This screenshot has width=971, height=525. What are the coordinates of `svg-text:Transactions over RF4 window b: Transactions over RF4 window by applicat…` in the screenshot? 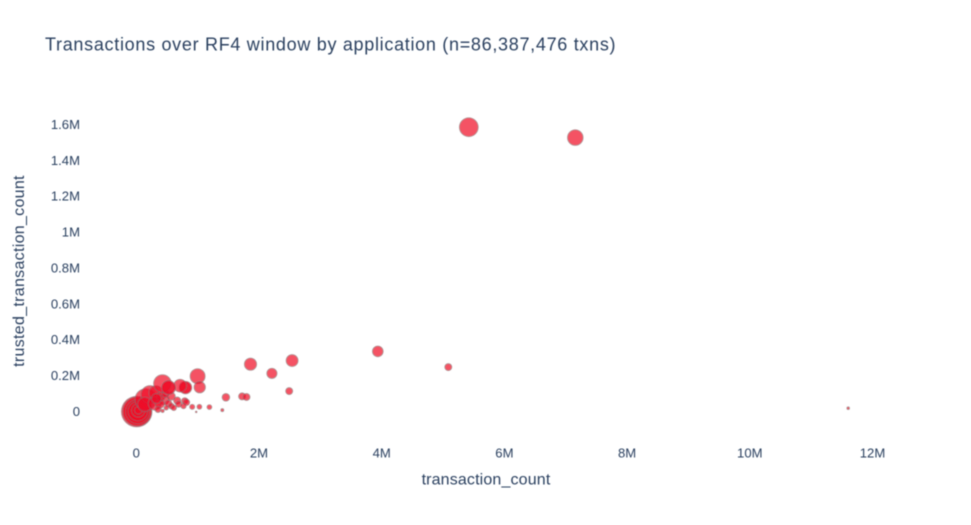 It's located at (330, 44).